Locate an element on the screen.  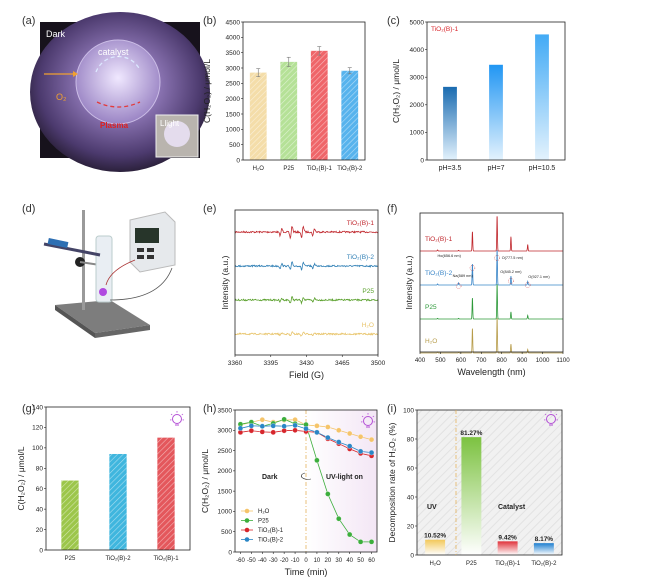
x-tick-label: 600 is located at coordinates (461, 360).